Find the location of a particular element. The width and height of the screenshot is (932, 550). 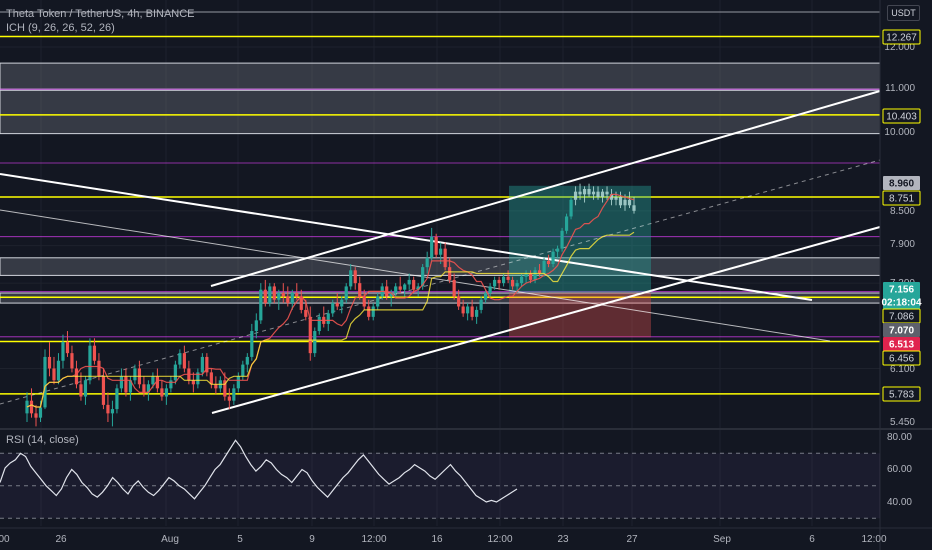

ichimoku-indicator-label: ICH (9, 26, 26, 52, 26) is located at coordinates (60, 28).